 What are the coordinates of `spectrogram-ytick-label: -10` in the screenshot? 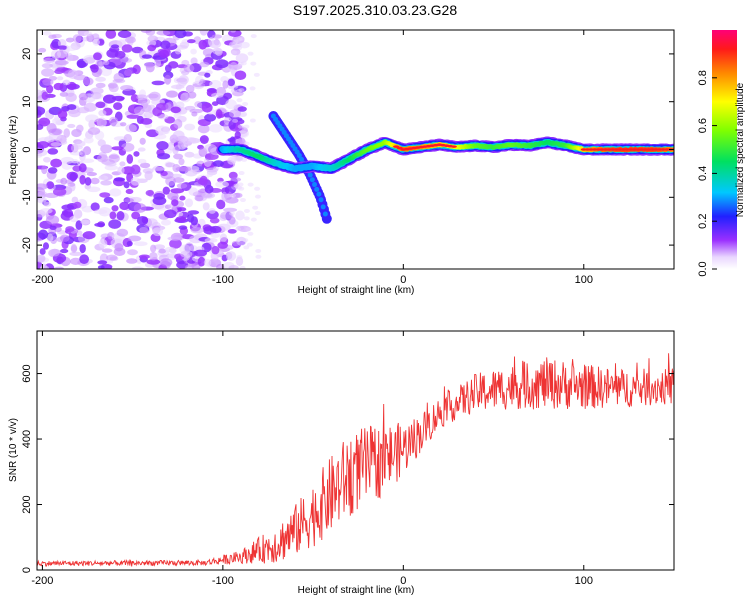 It's located at (27, 197).